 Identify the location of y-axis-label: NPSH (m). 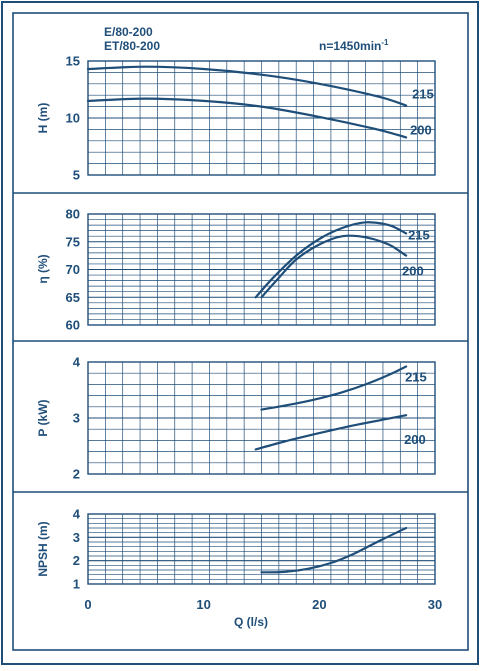
(43, 548).